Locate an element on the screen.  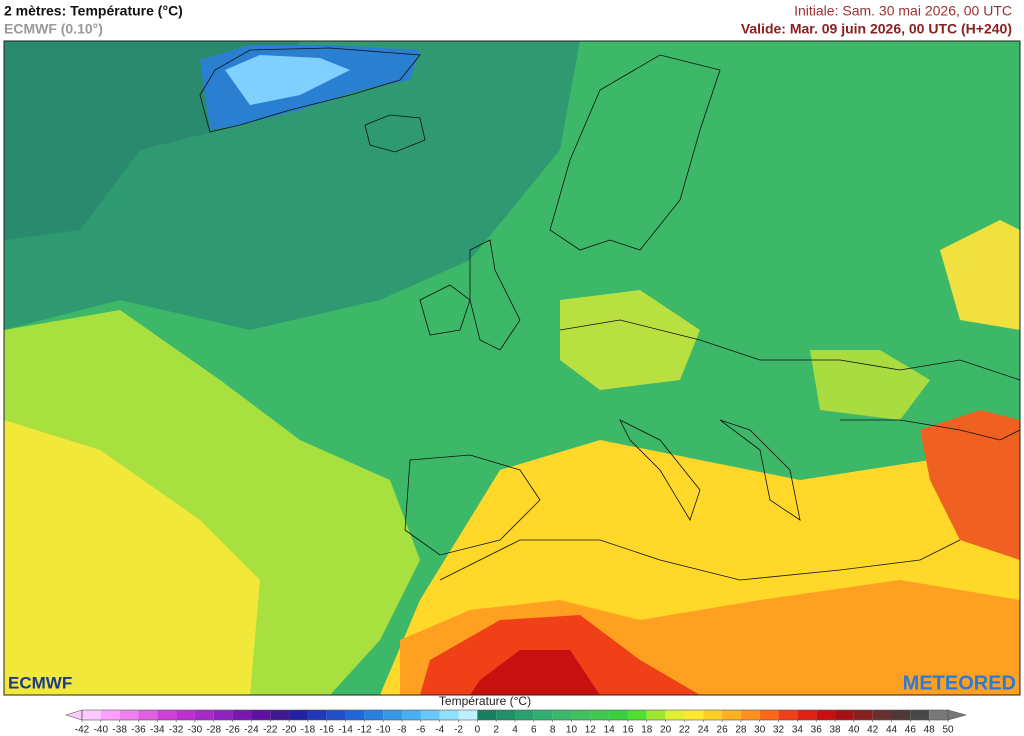
colorbar-tick-label: -4 is located at coordinates (439, 730).